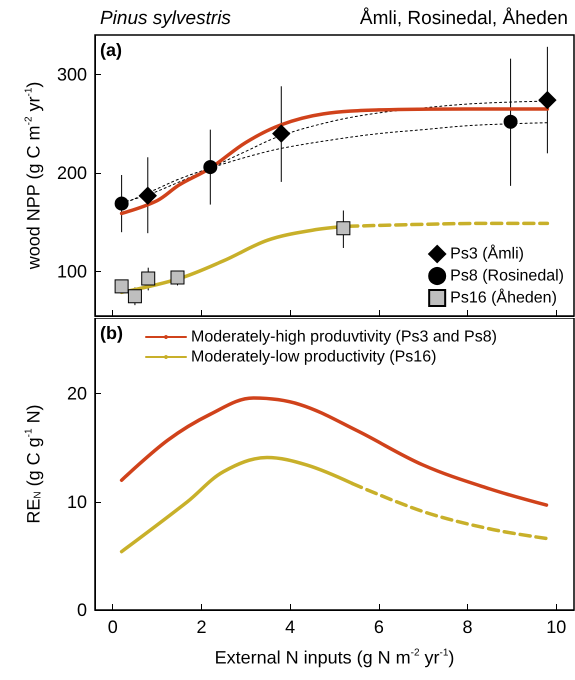  I want to click on x-tick-label: 4, so click(290, 627).